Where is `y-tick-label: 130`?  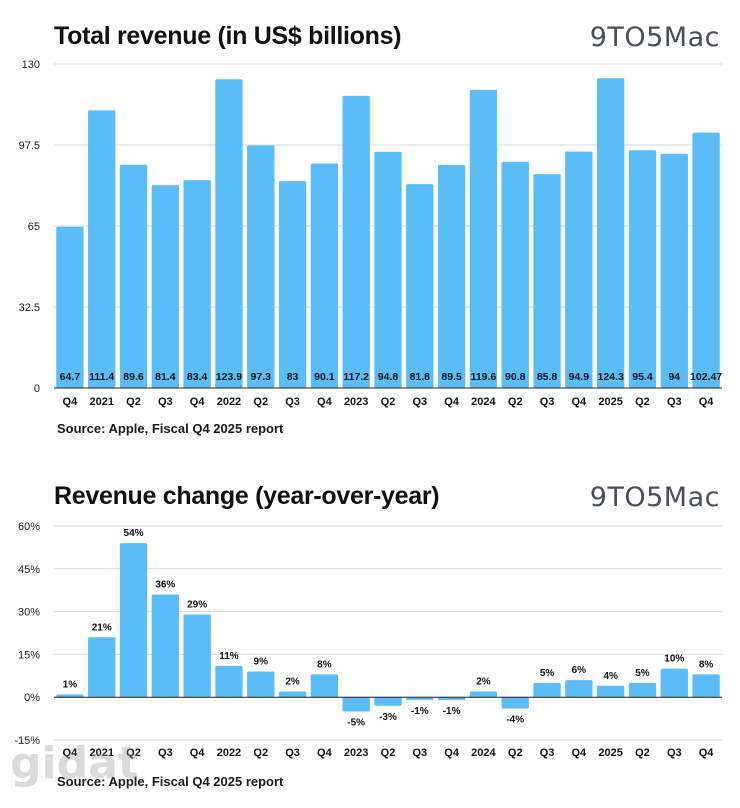 y-tick-label: 130 is located at coordinates (31, 65).